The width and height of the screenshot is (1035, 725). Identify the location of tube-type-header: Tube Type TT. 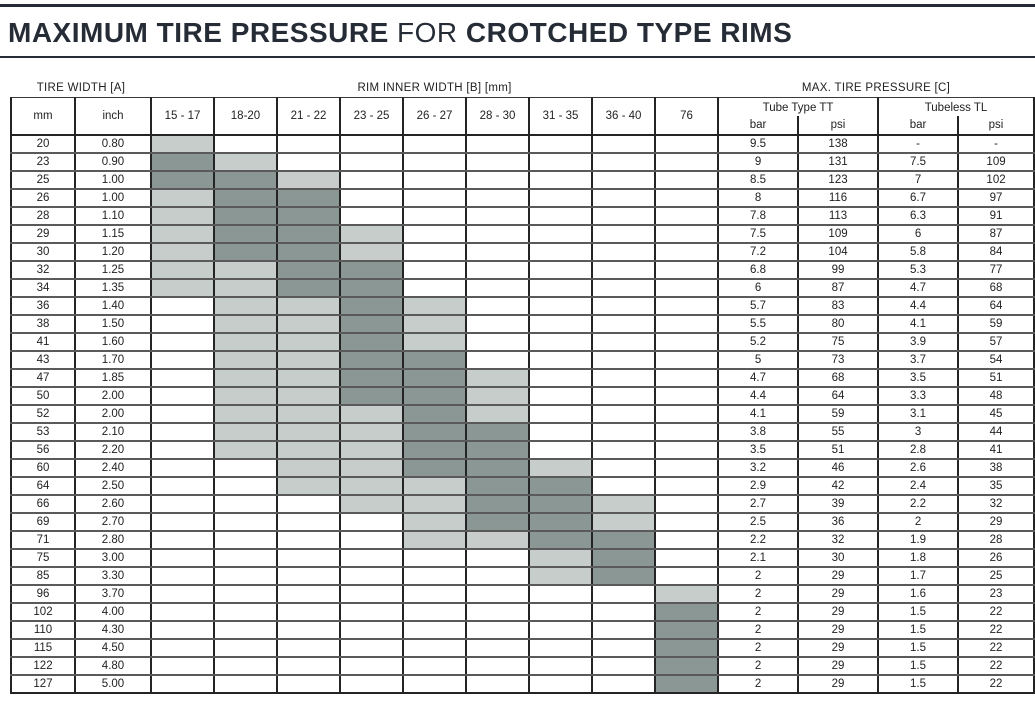
(798, 106).